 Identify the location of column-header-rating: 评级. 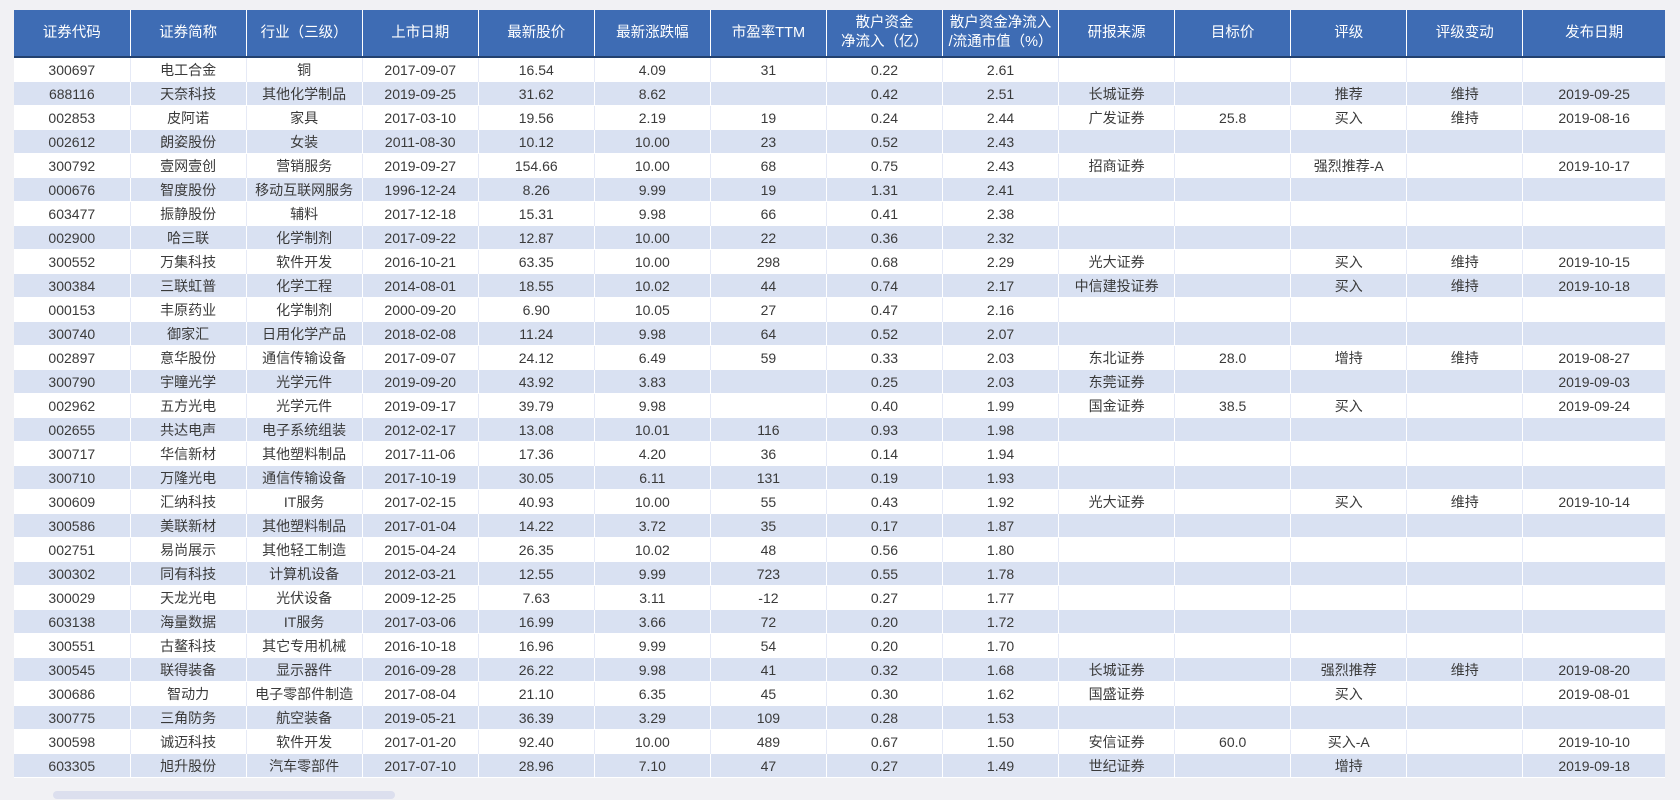
(1349, 34).